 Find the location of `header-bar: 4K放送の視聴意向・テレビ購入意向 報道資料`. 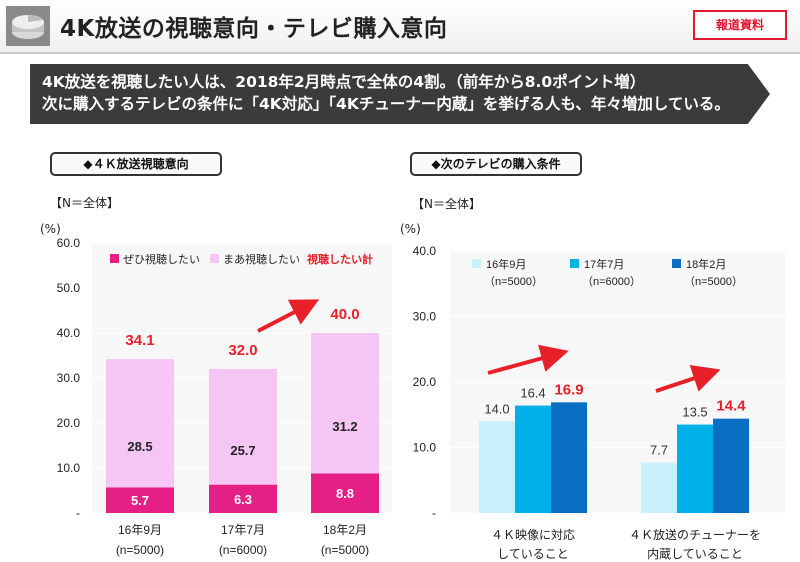

header-bar: 4K放送の視聴意向・テレビ購入意向 報道資料 is located at coordinates (400, 27).